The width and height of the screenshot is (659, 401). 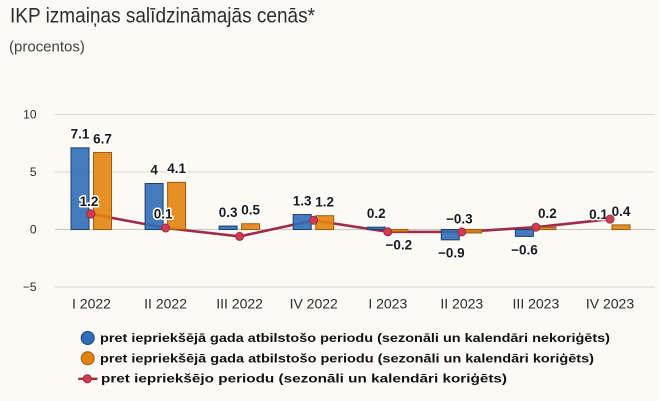 What do you see at coordinates (250, 210) in the screenshot?
I see `svg-text: 0.5` at bounding box center [250, 210].